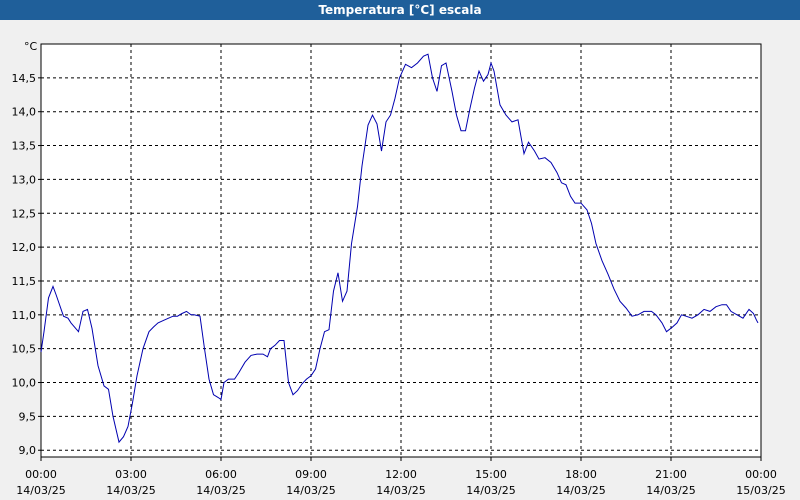 The image size is (800, 500). Describe the element at coordinates (400, 10) in the screenshot. I see `chart-title: Temperatura [°C] escala` at that location.